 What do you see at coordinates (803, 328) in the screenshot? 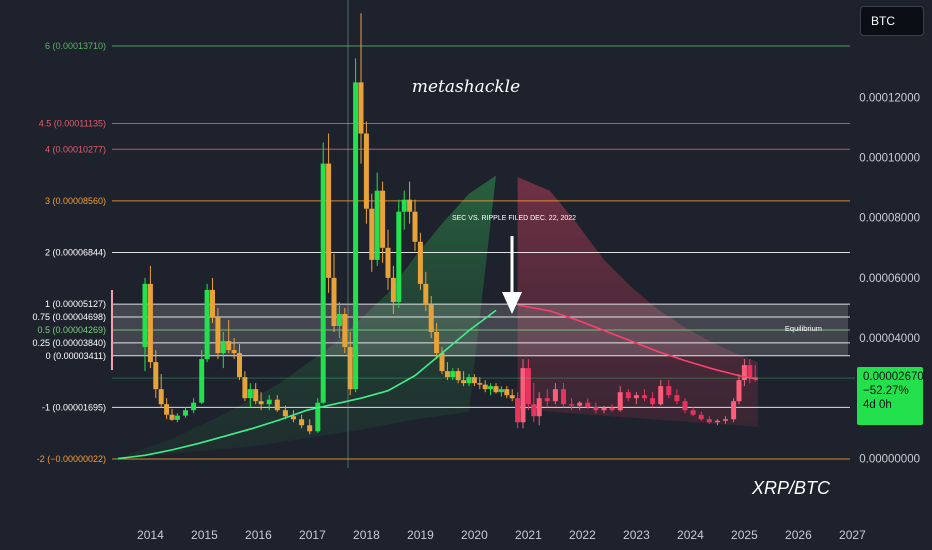
I see `equilibrium-label: Equilibrium` at bounding box center [803, 328].